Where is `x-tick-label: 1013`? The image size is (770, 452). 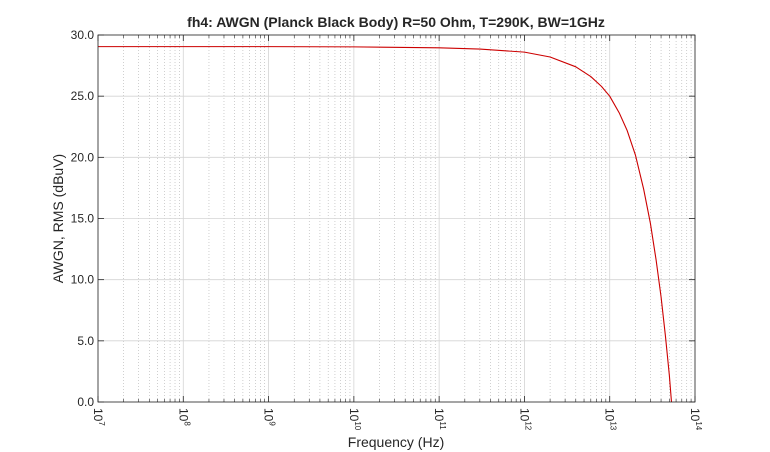 x-tick-label: 1013 is located at coordinates (610, 419).